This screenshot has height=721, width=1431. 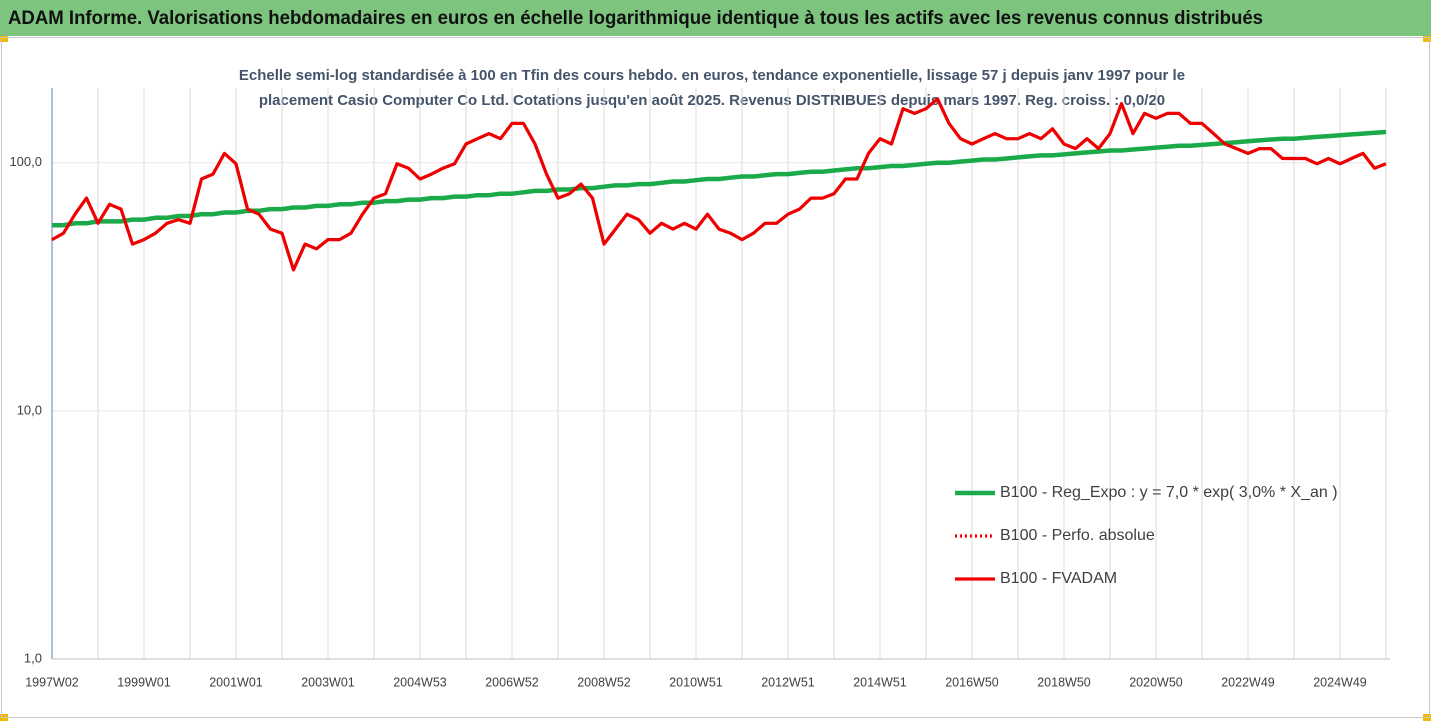 I want to click on x-tick-label: 2022W49, so click(x=1248, y=682).